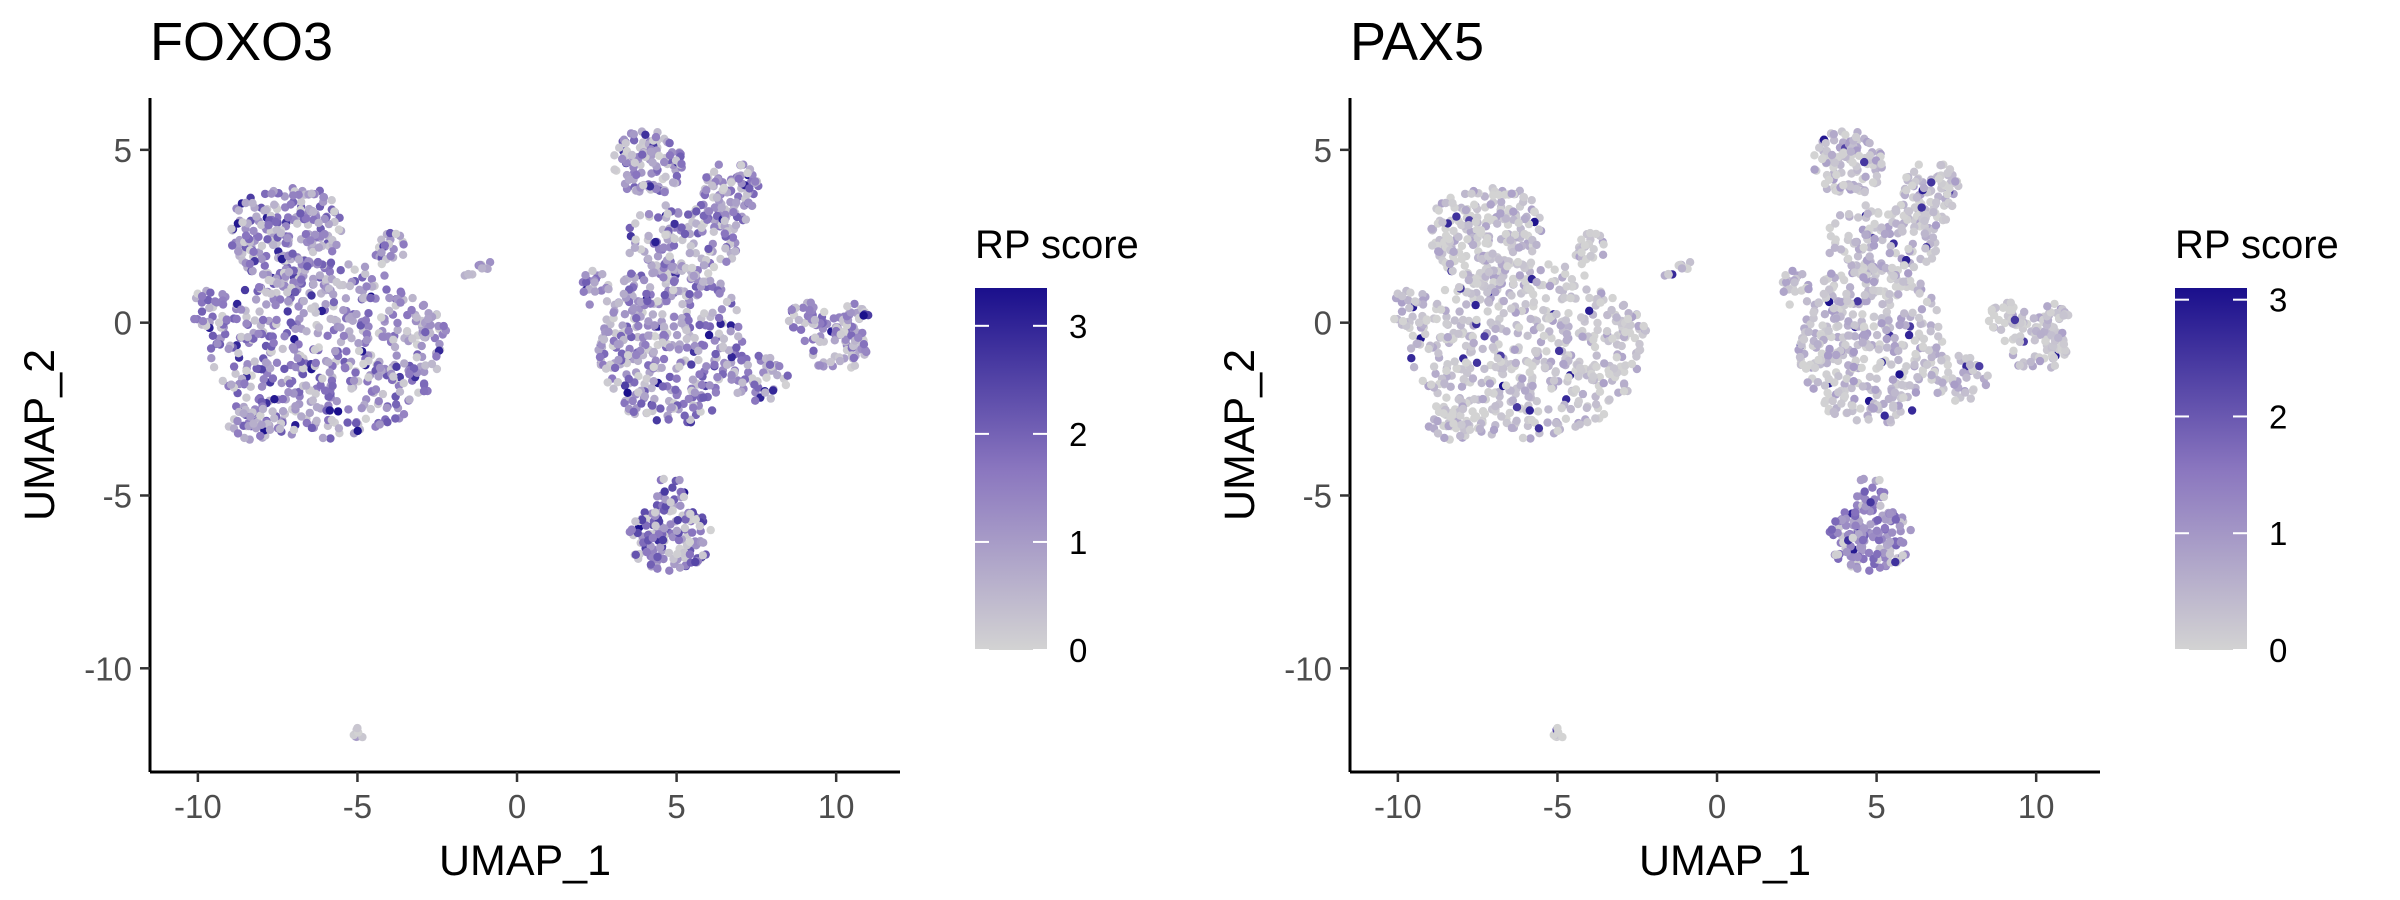 The width and height of the screenshot is (2400, 900). What do you see at coordinates (1078, 434) in the screenshot?
I see `legend-tick-label: 2` at bounding box center [1078, 434].